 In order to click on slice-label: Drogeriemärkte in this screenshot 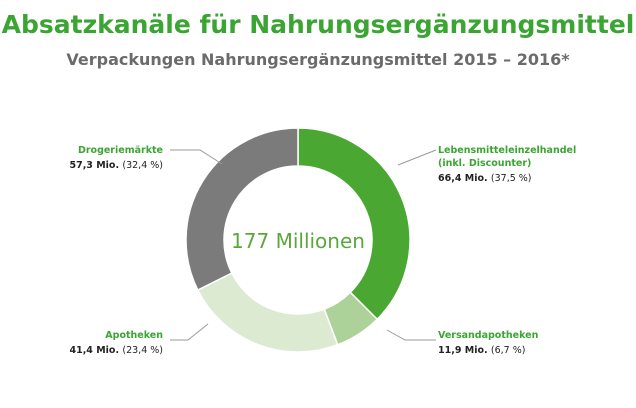, I will do `click(120, 150)`.